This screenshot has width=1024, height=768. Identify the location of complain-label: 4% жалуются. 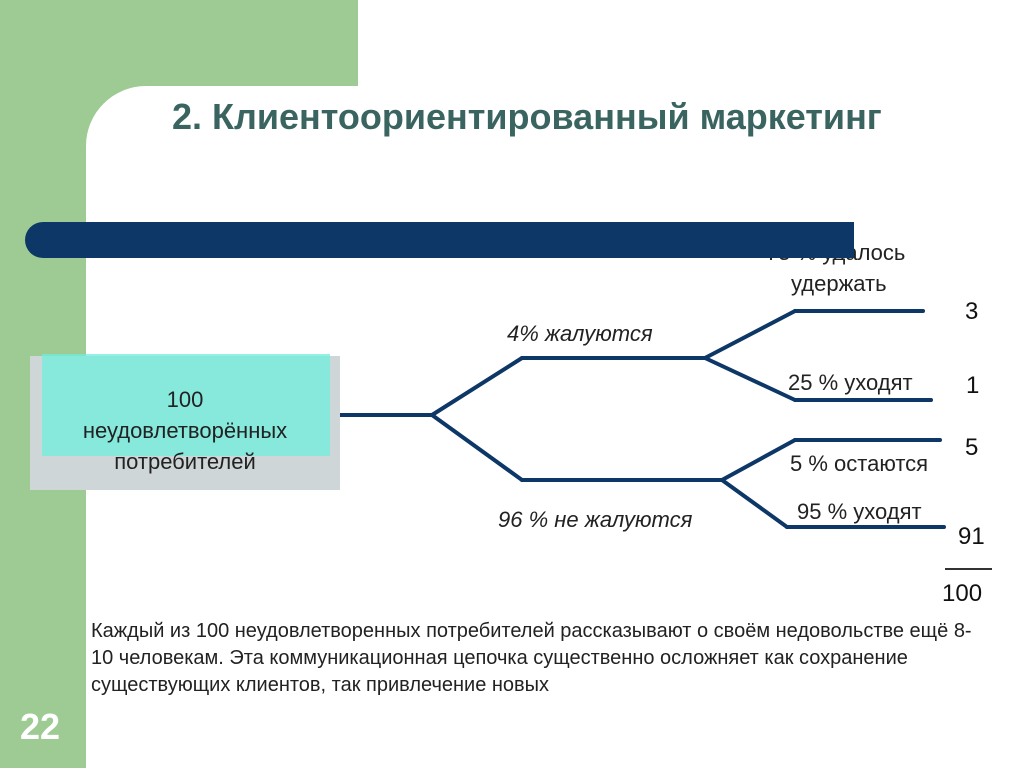
(580, 333).